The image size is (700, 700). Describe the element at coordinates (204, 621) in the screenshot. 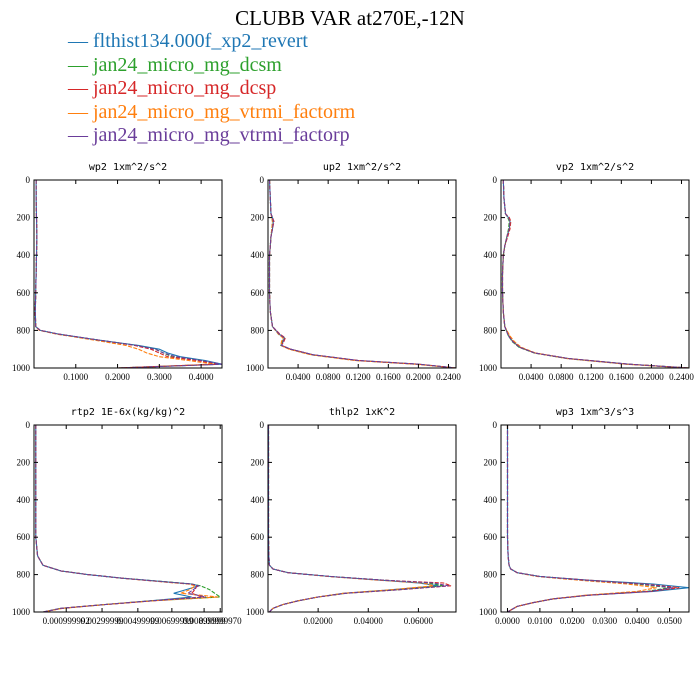

I see `x-tick-label: 0.00899999` at that location.